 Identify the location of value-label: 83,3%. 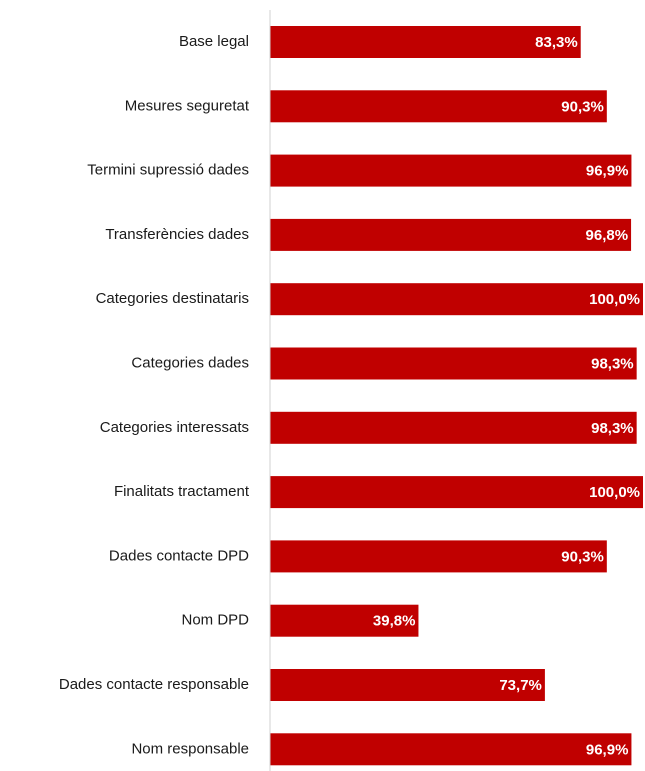
(556, 42).